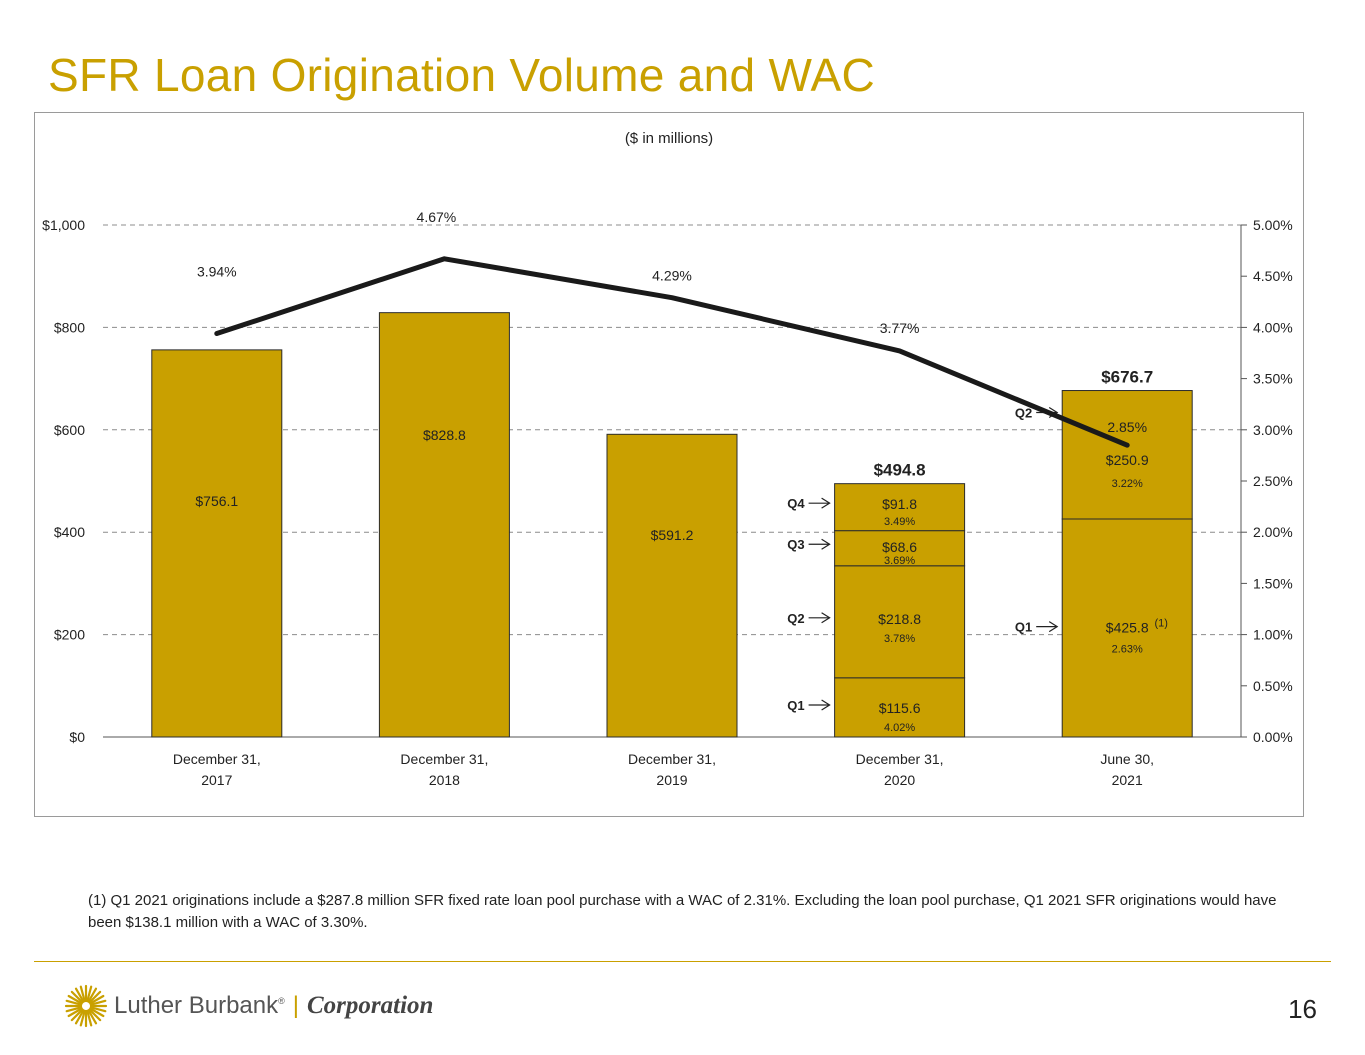 The image size is (1365, 1055). I want to click on segment-value-label: $91.8, so click(899, 504).